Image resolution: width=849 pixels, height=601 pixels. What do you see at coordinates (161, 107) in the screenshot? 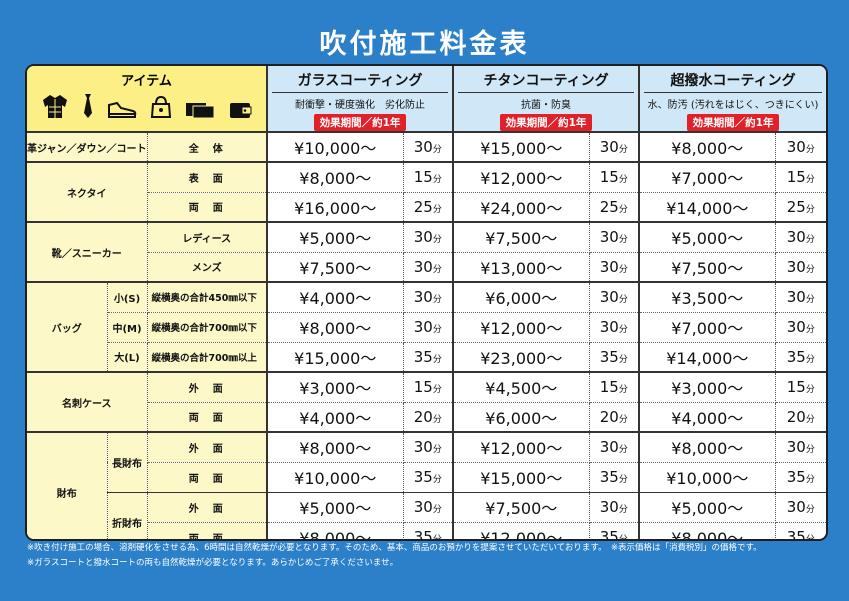
I see `handbag-icon` at bounding box center [161, 107].